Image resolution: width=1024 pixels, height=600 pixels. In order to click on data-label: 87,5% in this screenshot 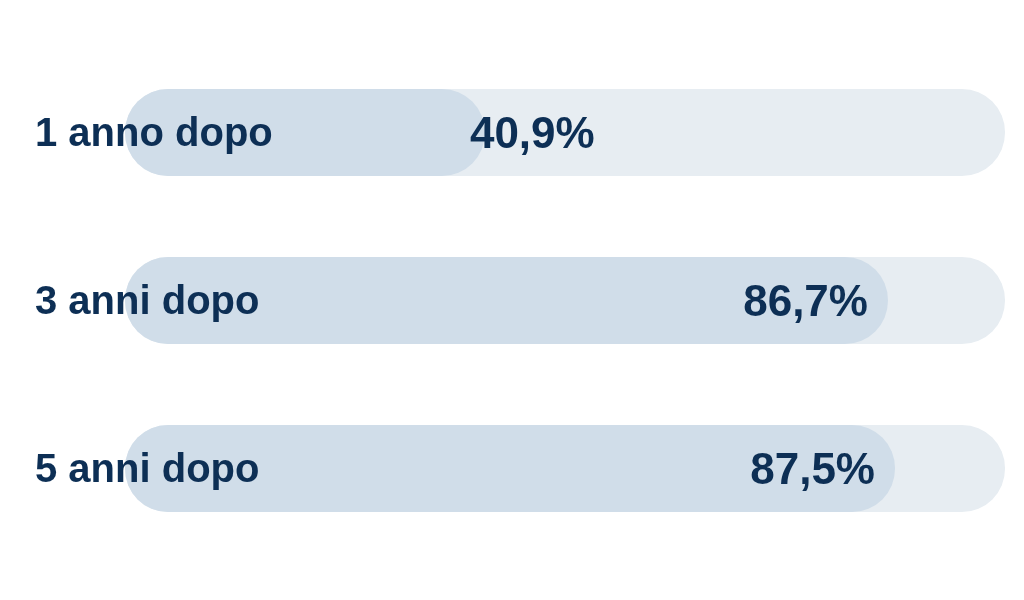, I will do `click(812, 468)`.